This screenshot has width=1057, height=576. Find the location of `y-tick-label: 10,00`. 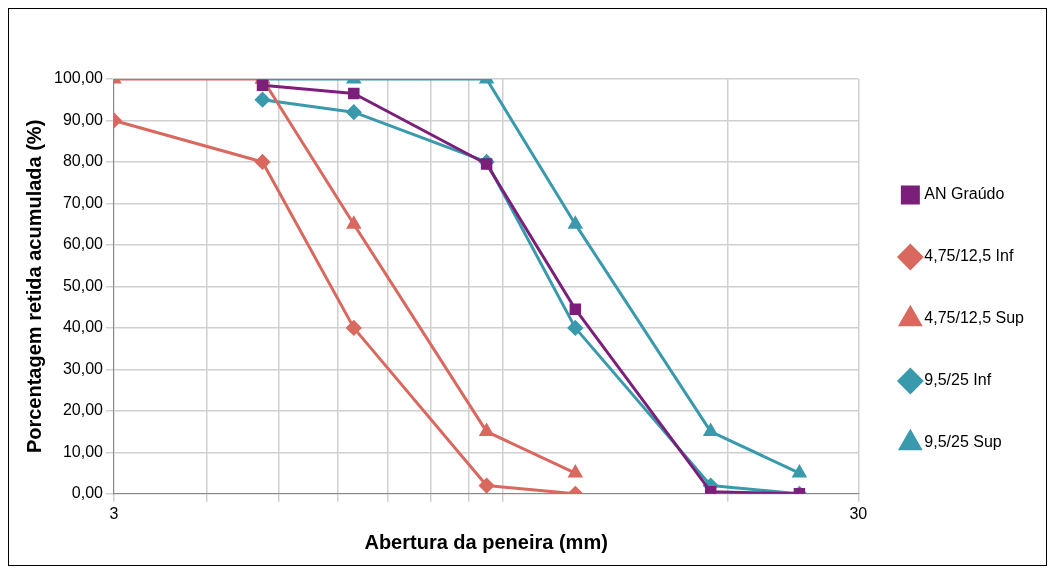

y-tick-label: 10,00 is located at coordinates (83, 451).